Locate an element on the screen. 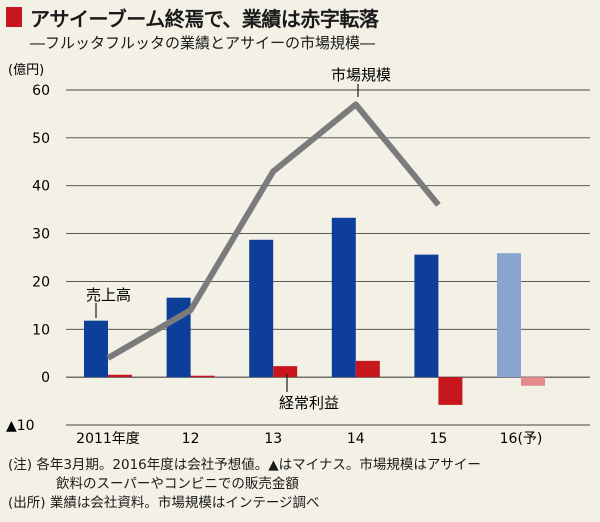 The image size is (600, 522). x-tick-label: 12 is located at coordinates (191, 439).